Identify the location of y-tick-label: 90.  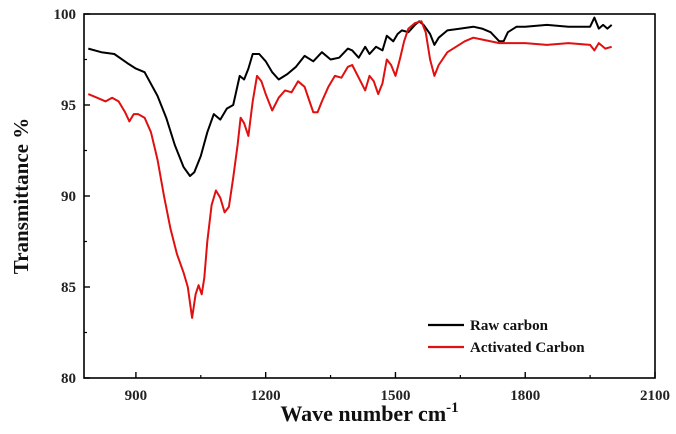
(68, 197).